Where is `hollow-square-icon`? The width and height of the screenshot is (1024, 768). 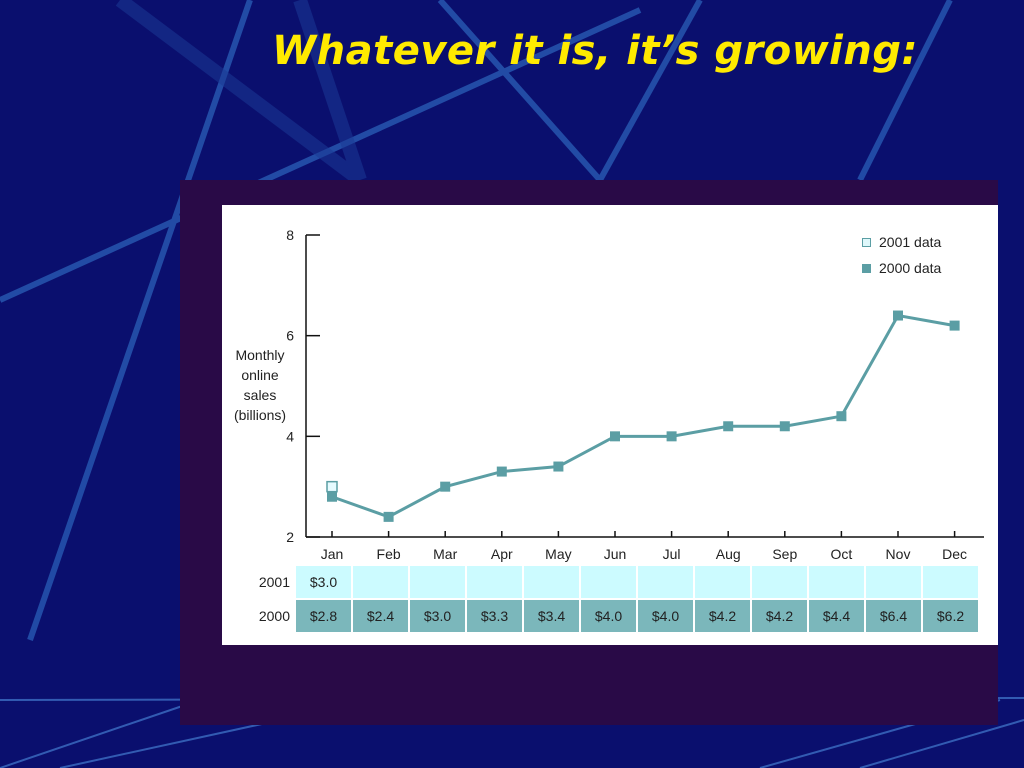
hollow-square-icon is located at coordinates (866, 242).